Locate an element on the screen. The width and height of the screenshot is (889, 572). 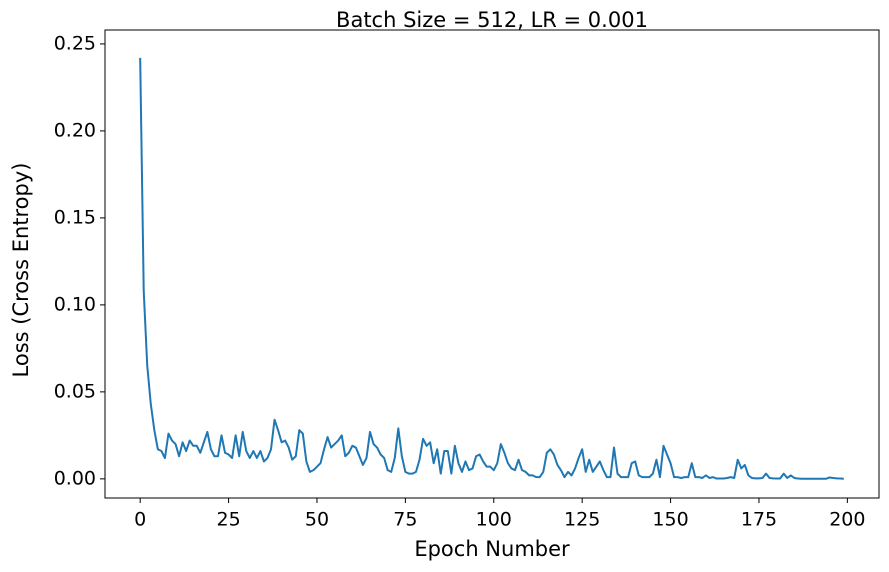
y-tick-label: 0.25 is located at coordinates (75, 43).